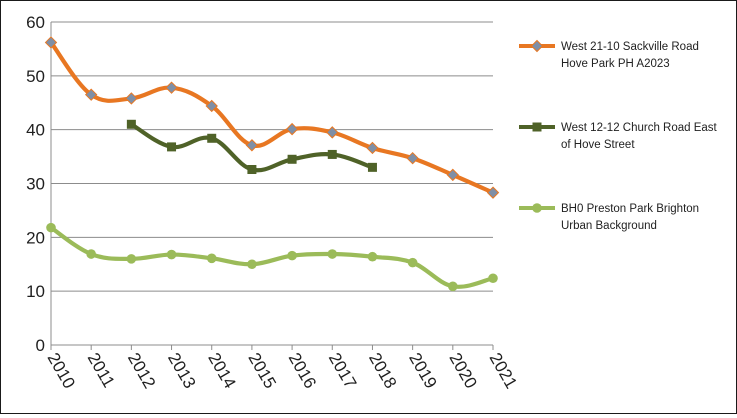 This screenshot has width=737, height=418. Describe the element at coordinates (342, 371) in the screenshot. I see `x-tick-label: 2017` at that location.